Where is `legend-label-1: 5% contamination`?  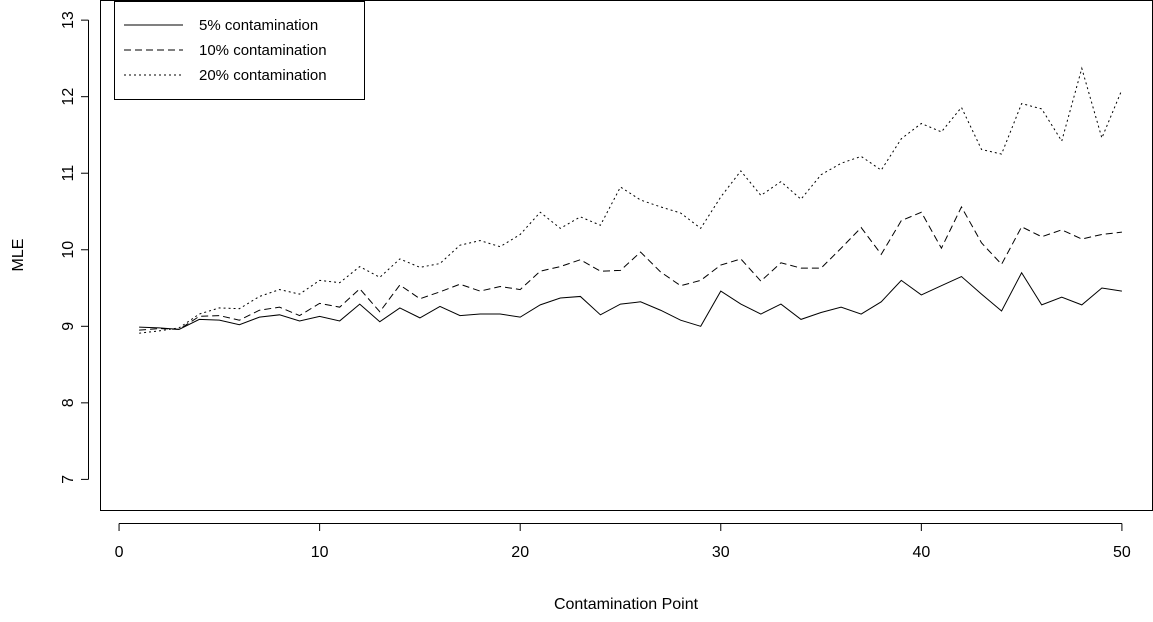
legend-label-1: 5% contamination is located at coordinates (258, 25).